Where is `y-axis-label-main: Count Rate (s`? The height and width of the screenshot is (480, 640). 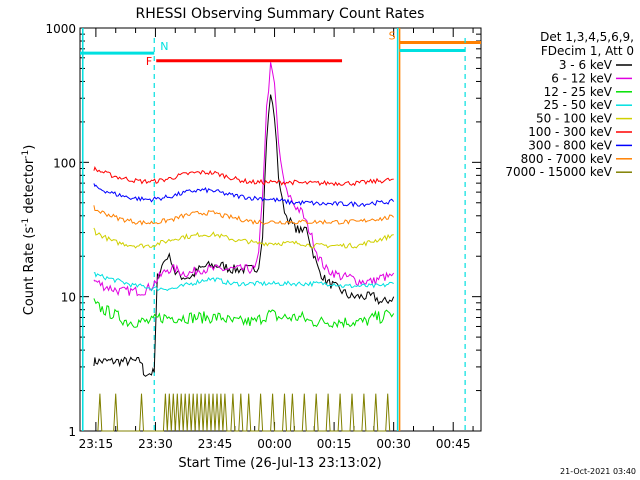 y-axis-label-main: Count Rate (s is located at coordinates (29, 271).